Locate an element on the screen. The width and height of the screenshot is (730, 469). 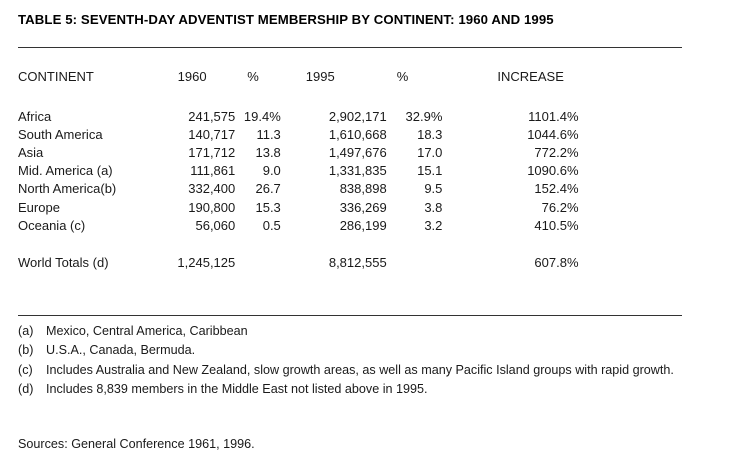
column-header-continent: CONTINENT is located at coordinates (56, 76).